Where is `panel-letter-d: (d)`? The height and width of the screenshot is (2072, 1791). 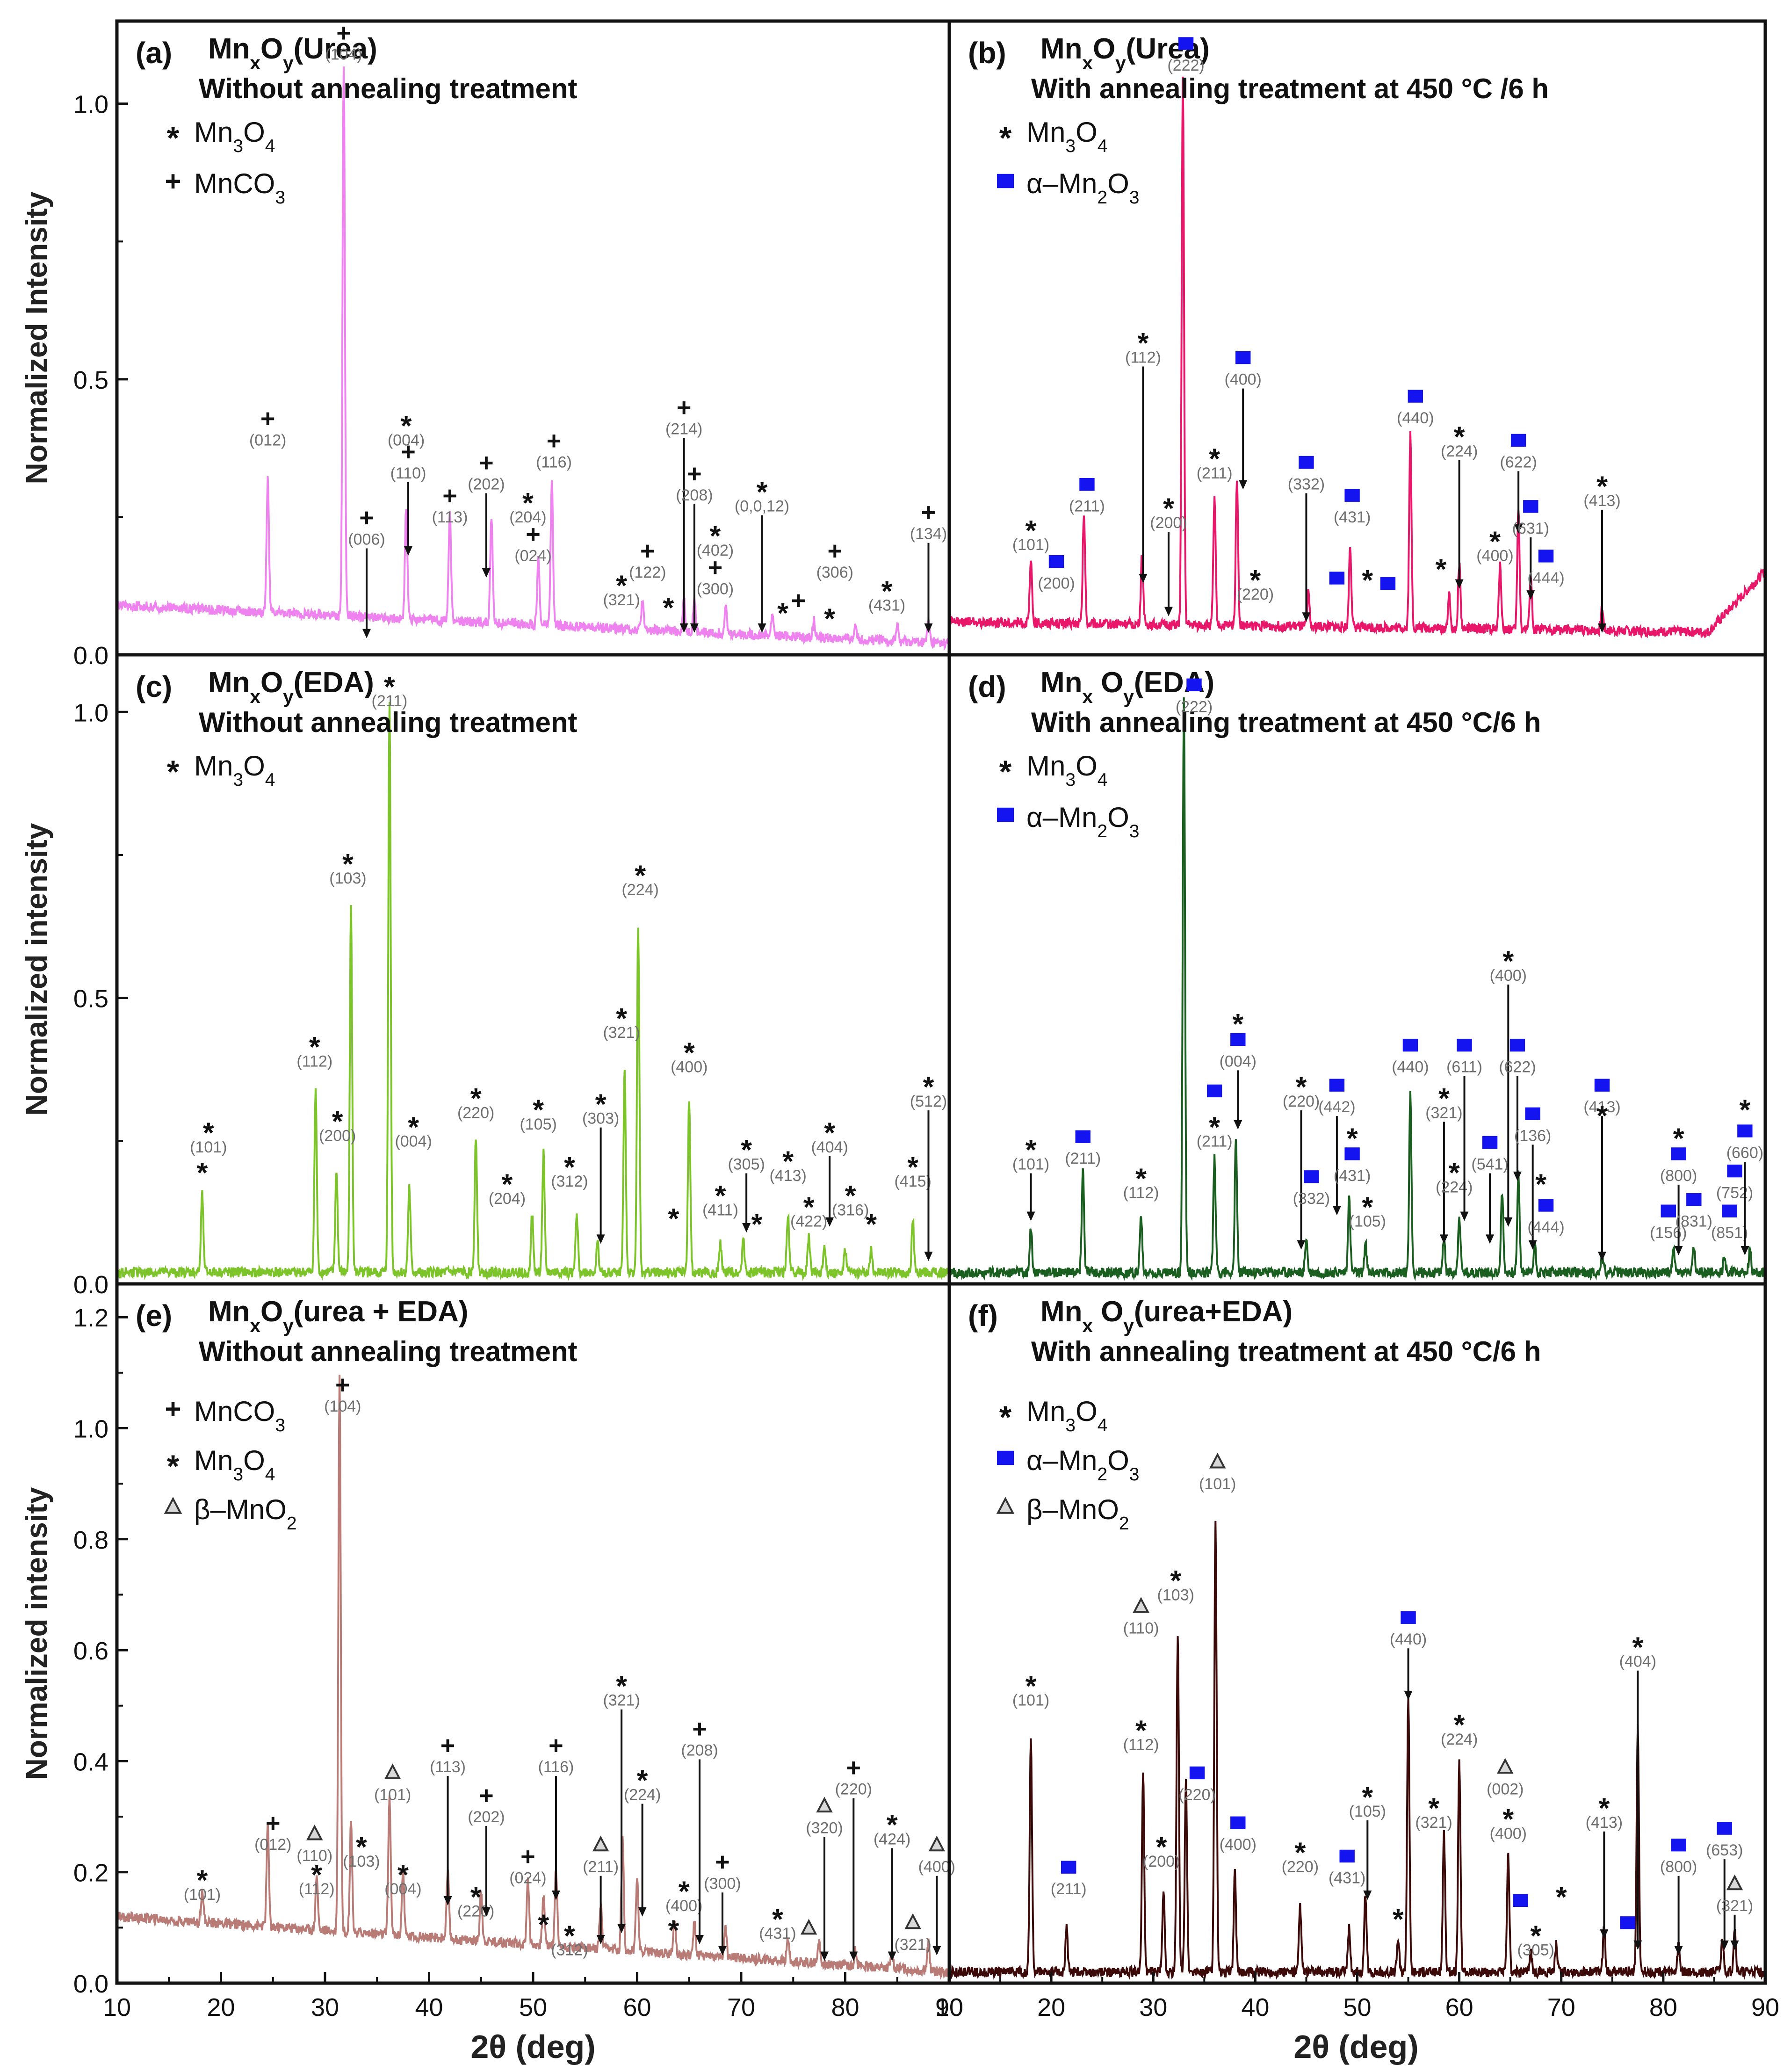
panel-letter-d: (d) is located at coordinates (987, 687).